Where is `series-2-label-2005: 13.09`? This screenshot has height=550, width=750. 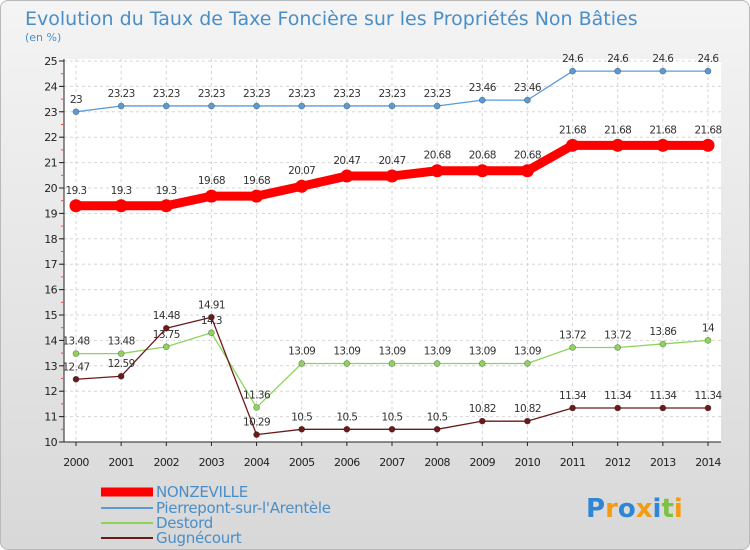 series-2-label-2005: 13.09 is located at coordinates (301, 352).